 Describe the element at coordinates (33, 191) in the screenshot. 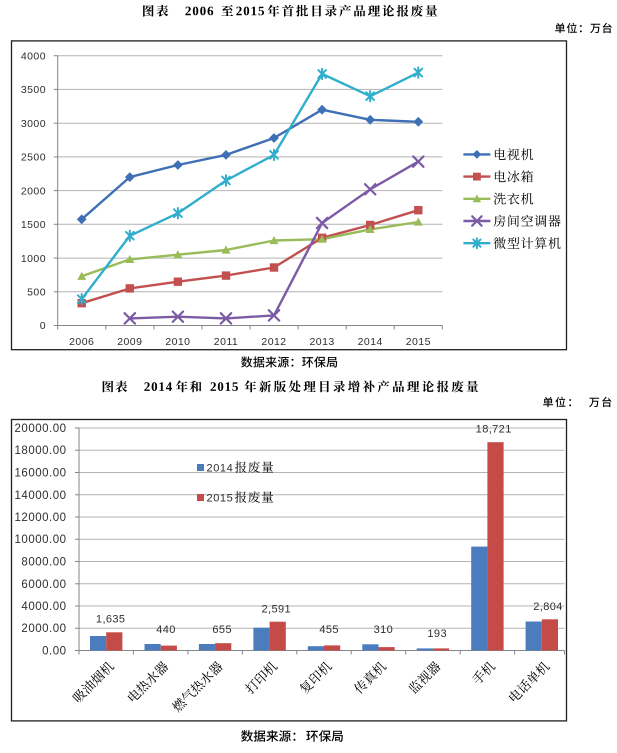

I see `svg-text: 2000` at that location.